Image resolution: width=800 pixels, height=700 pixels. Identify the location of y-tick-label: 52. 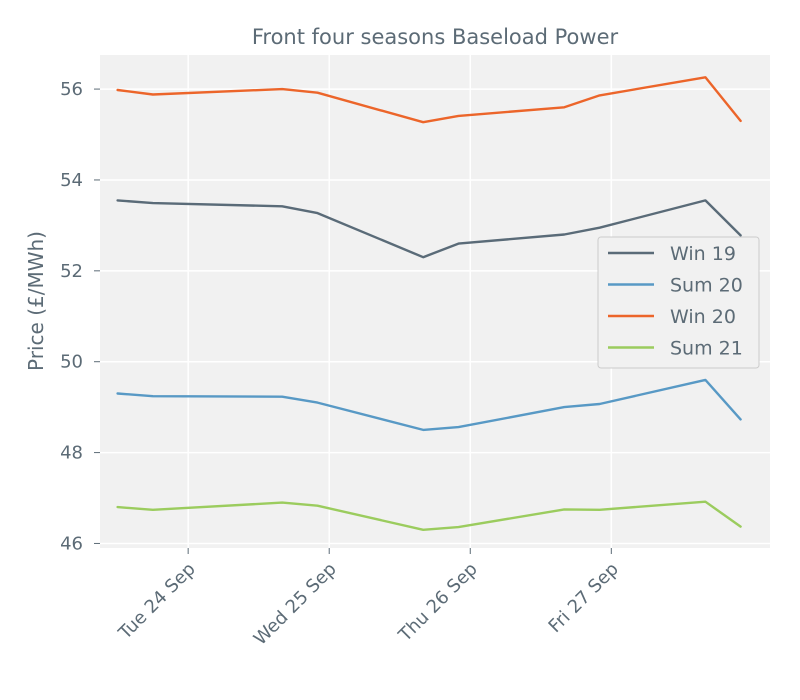
(71, 271).